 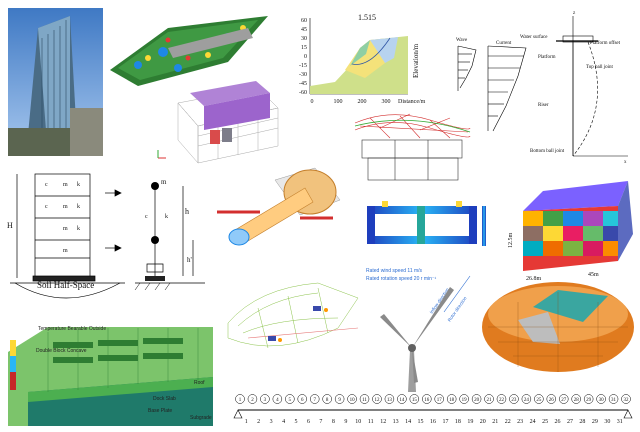 I want to click on beam-node-label: 1, so click(x=240, y=400).